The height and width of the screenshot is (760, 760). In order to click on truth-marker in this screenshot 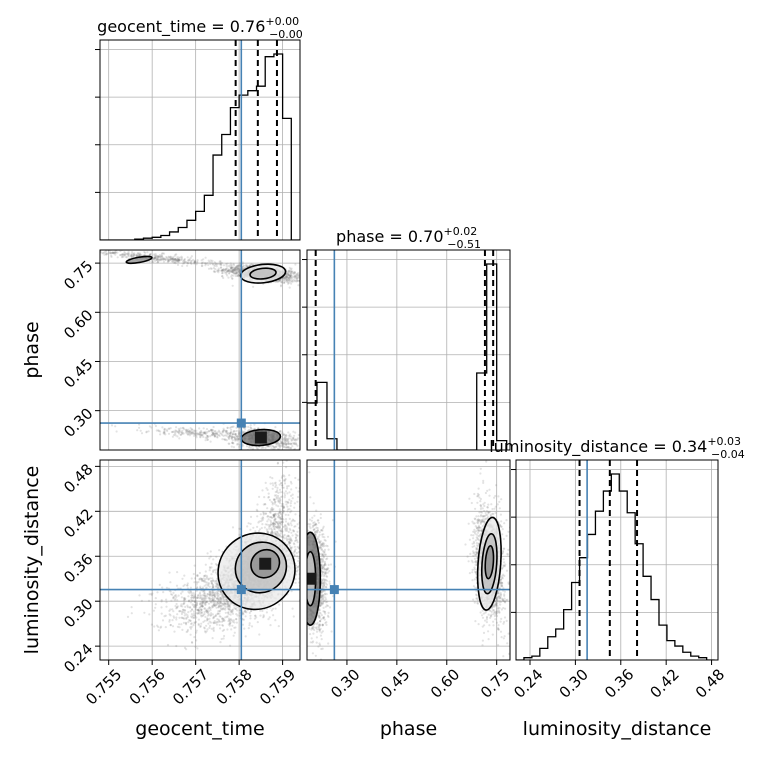, I will do `click(241, 423)`.